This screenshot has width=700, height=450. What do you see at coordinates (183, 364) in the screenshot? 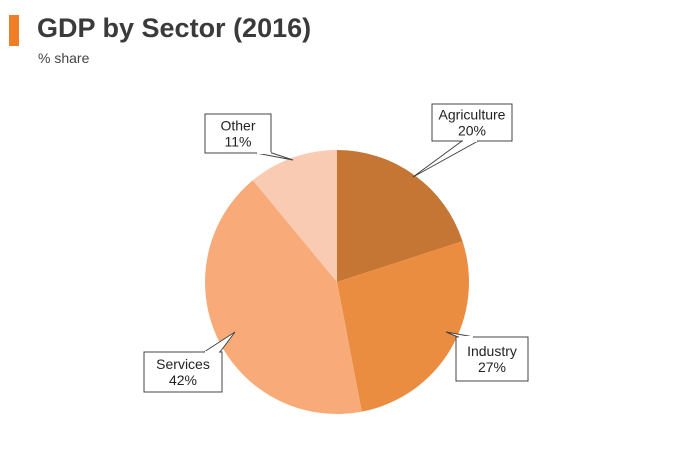
I see `label-name-services: Services` at bounding box center [183, 364].